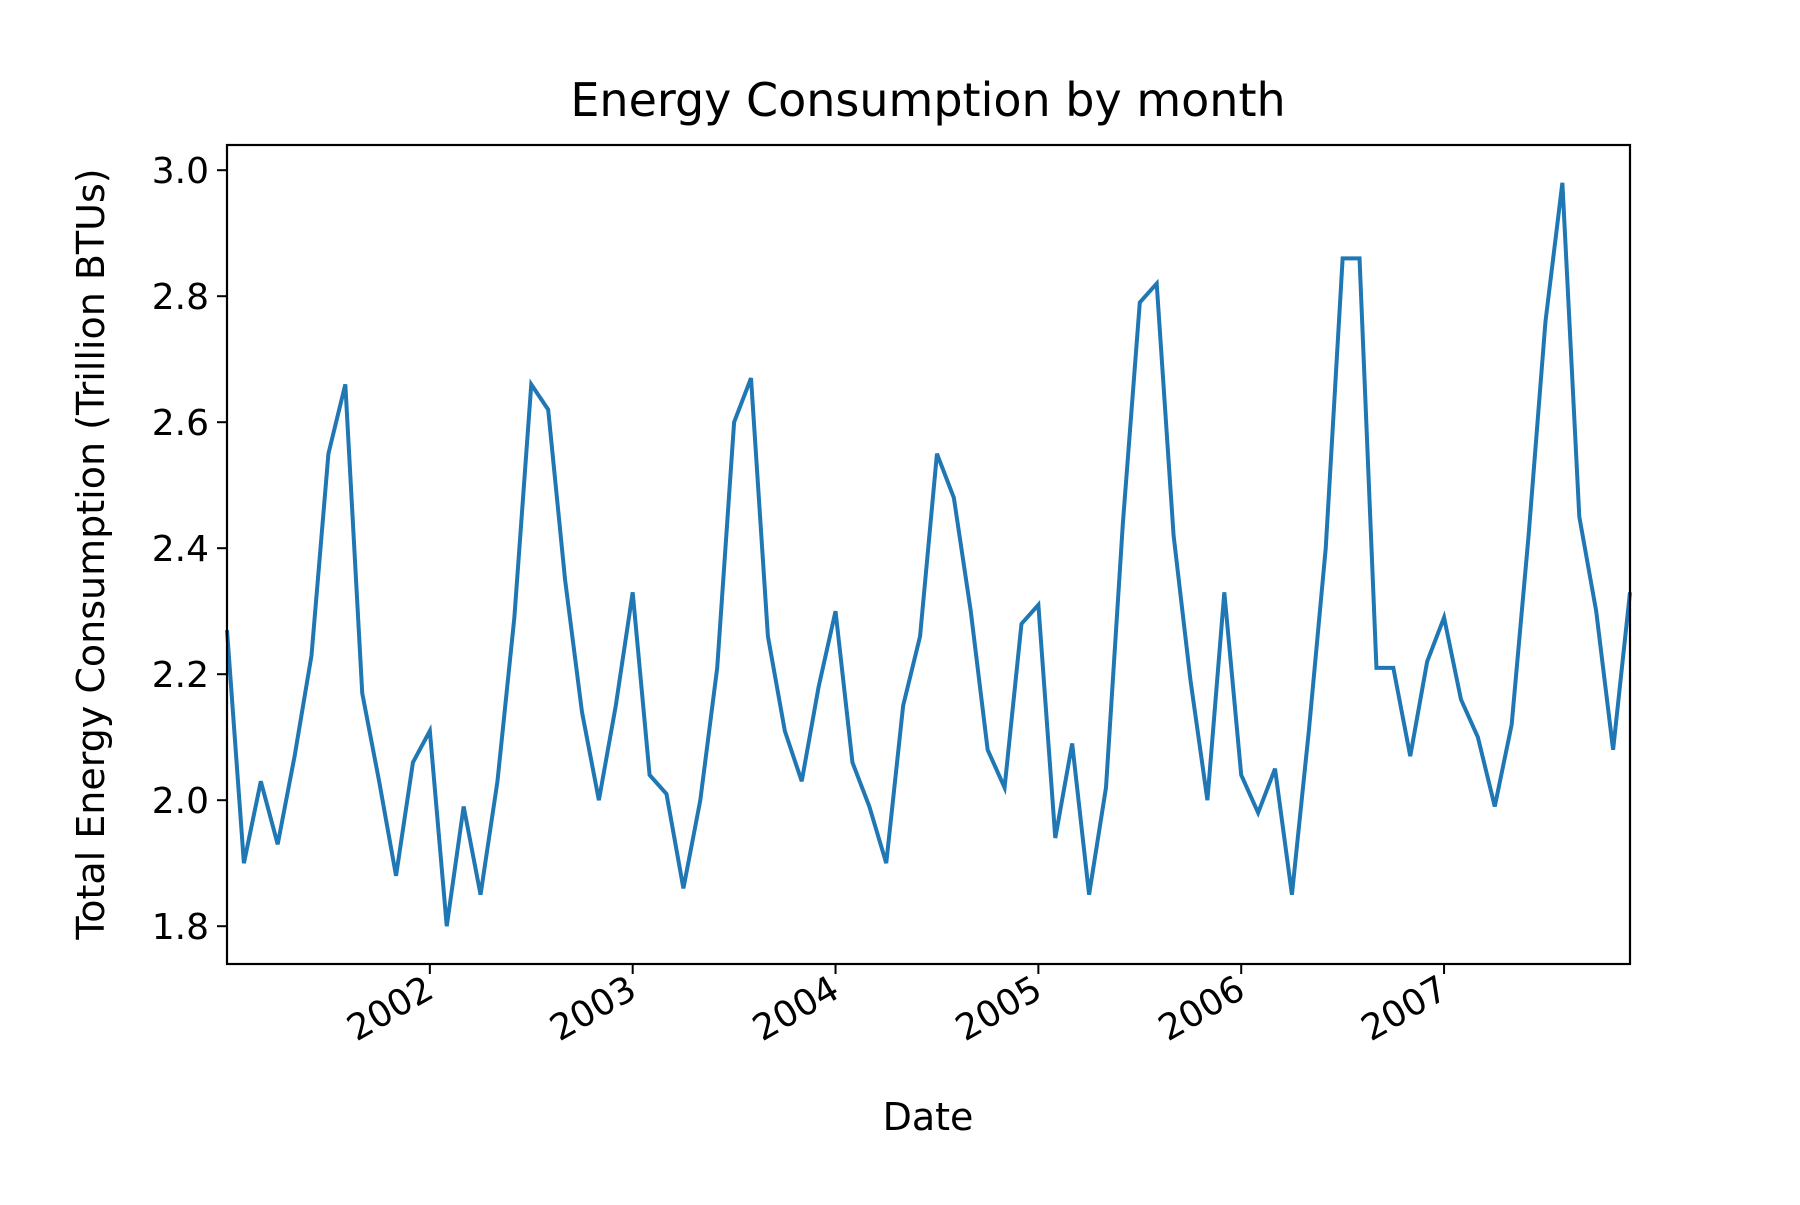 The width and height of the screenshot is (1800, 1205). Describe the element at coordinates (928, 1117) in the screenshot. I see `x-axis-label: Date` at that location.